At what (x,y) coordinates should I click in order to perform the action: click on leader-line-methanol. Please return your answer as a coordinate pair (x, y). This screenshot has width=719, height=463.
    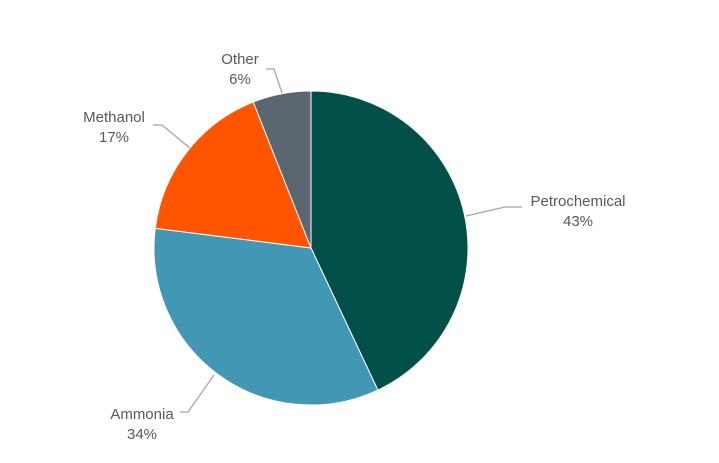
    Looking at the image, I should click on (172, 137).